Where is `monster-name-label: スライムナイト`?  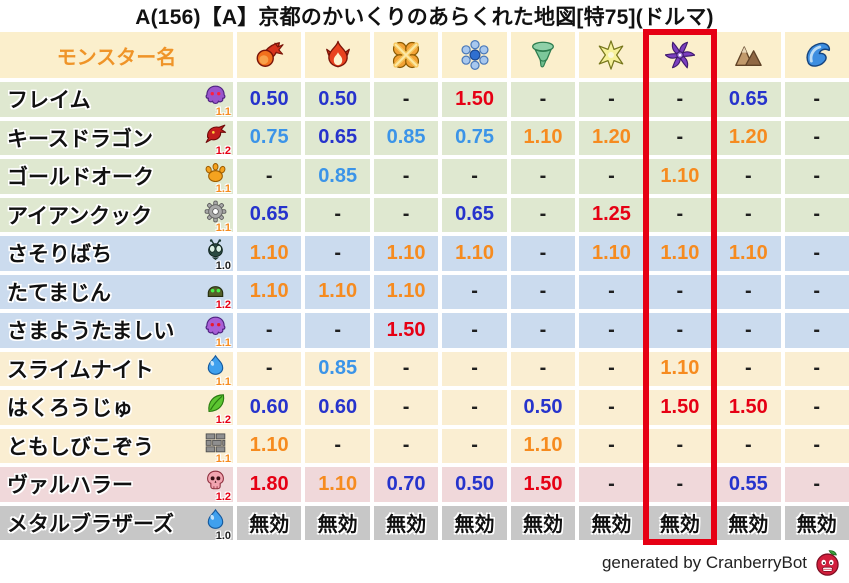 monster-name-label: スライムナイト is located at coordinates (80, 370).